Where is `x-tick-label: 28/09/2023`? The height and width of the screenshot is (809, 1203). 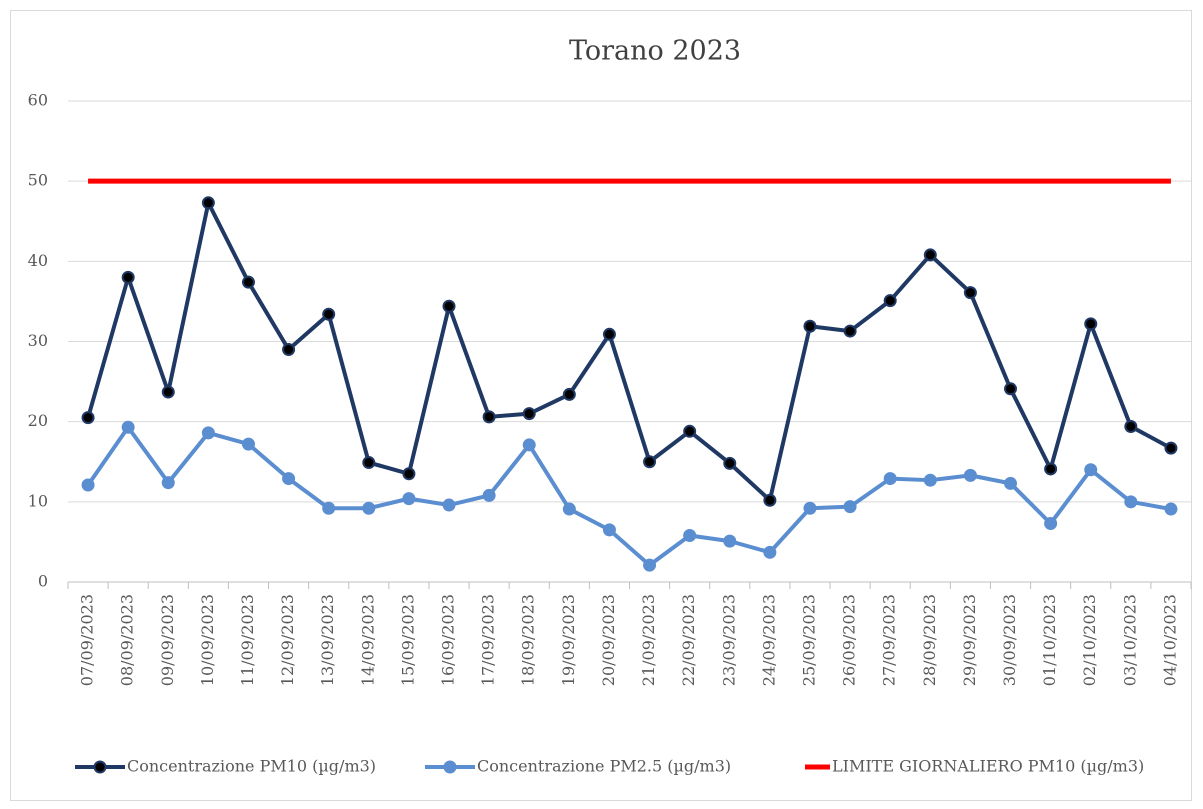 x-tick-label: 28/09/2023 is located at coordinates (929, 640).